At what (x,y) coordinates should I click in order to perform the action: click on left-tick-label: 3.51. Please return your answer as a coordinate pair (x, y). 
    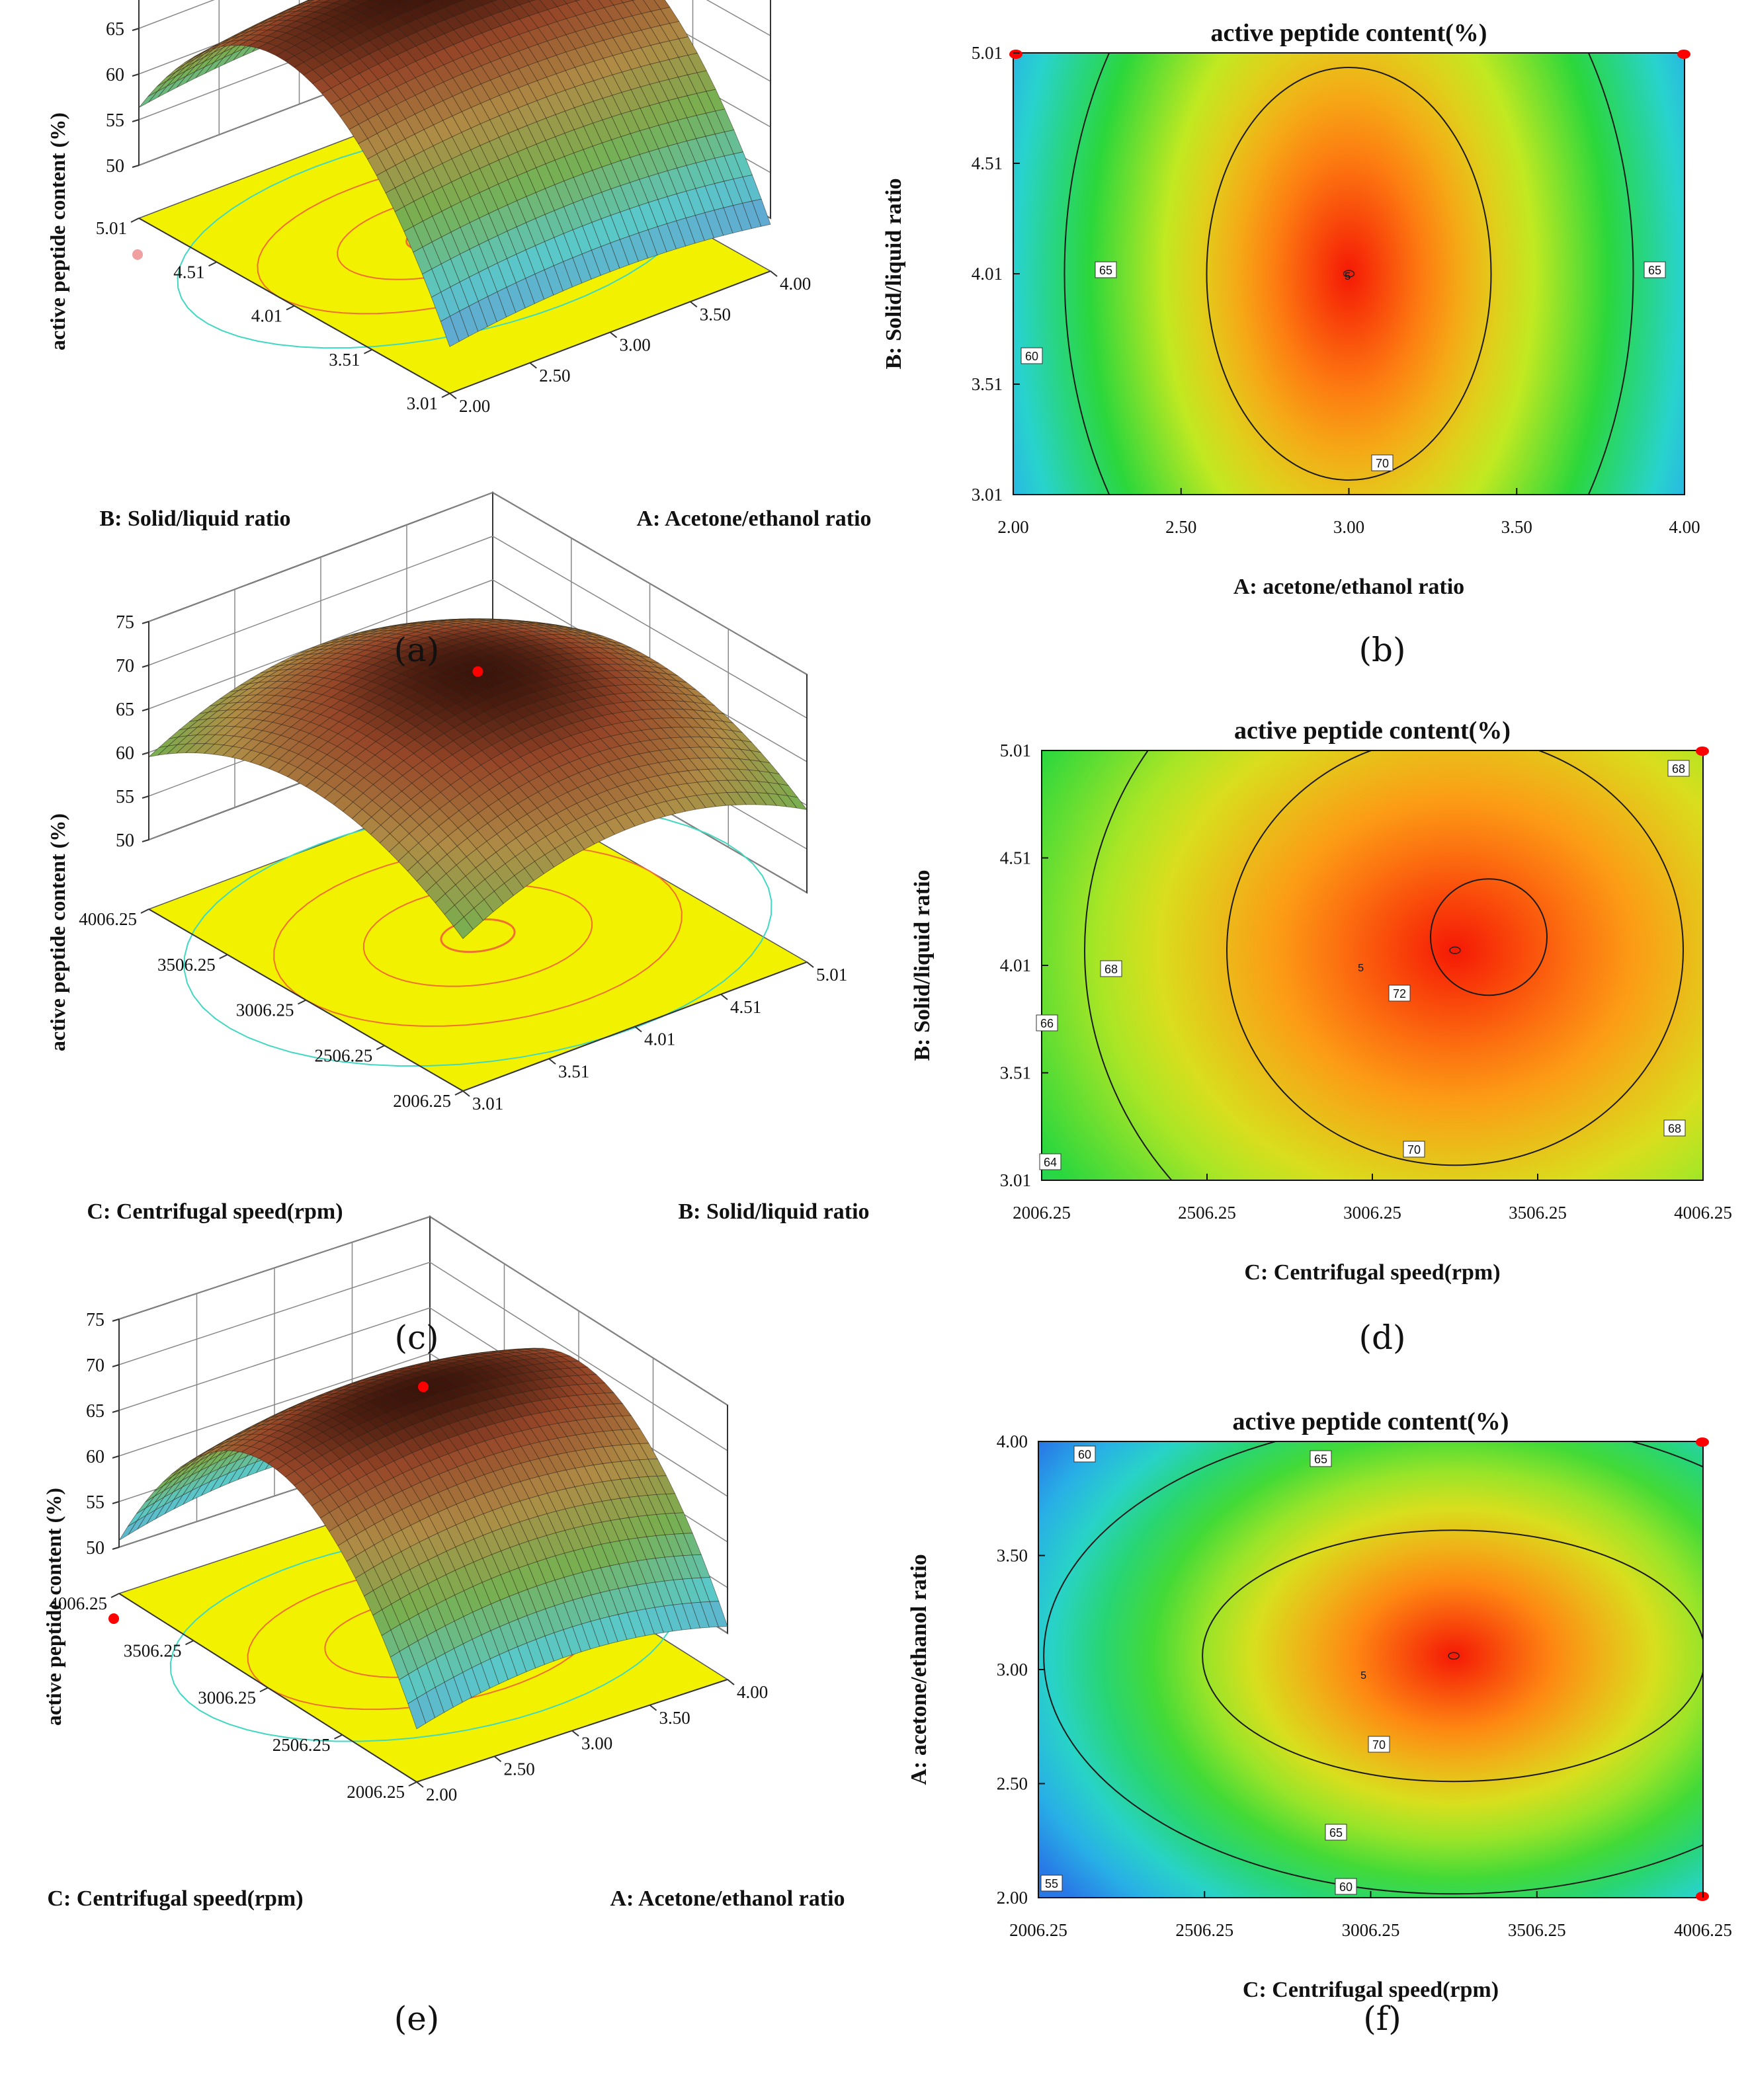
    Looking at the image, I should click on (344, 360).